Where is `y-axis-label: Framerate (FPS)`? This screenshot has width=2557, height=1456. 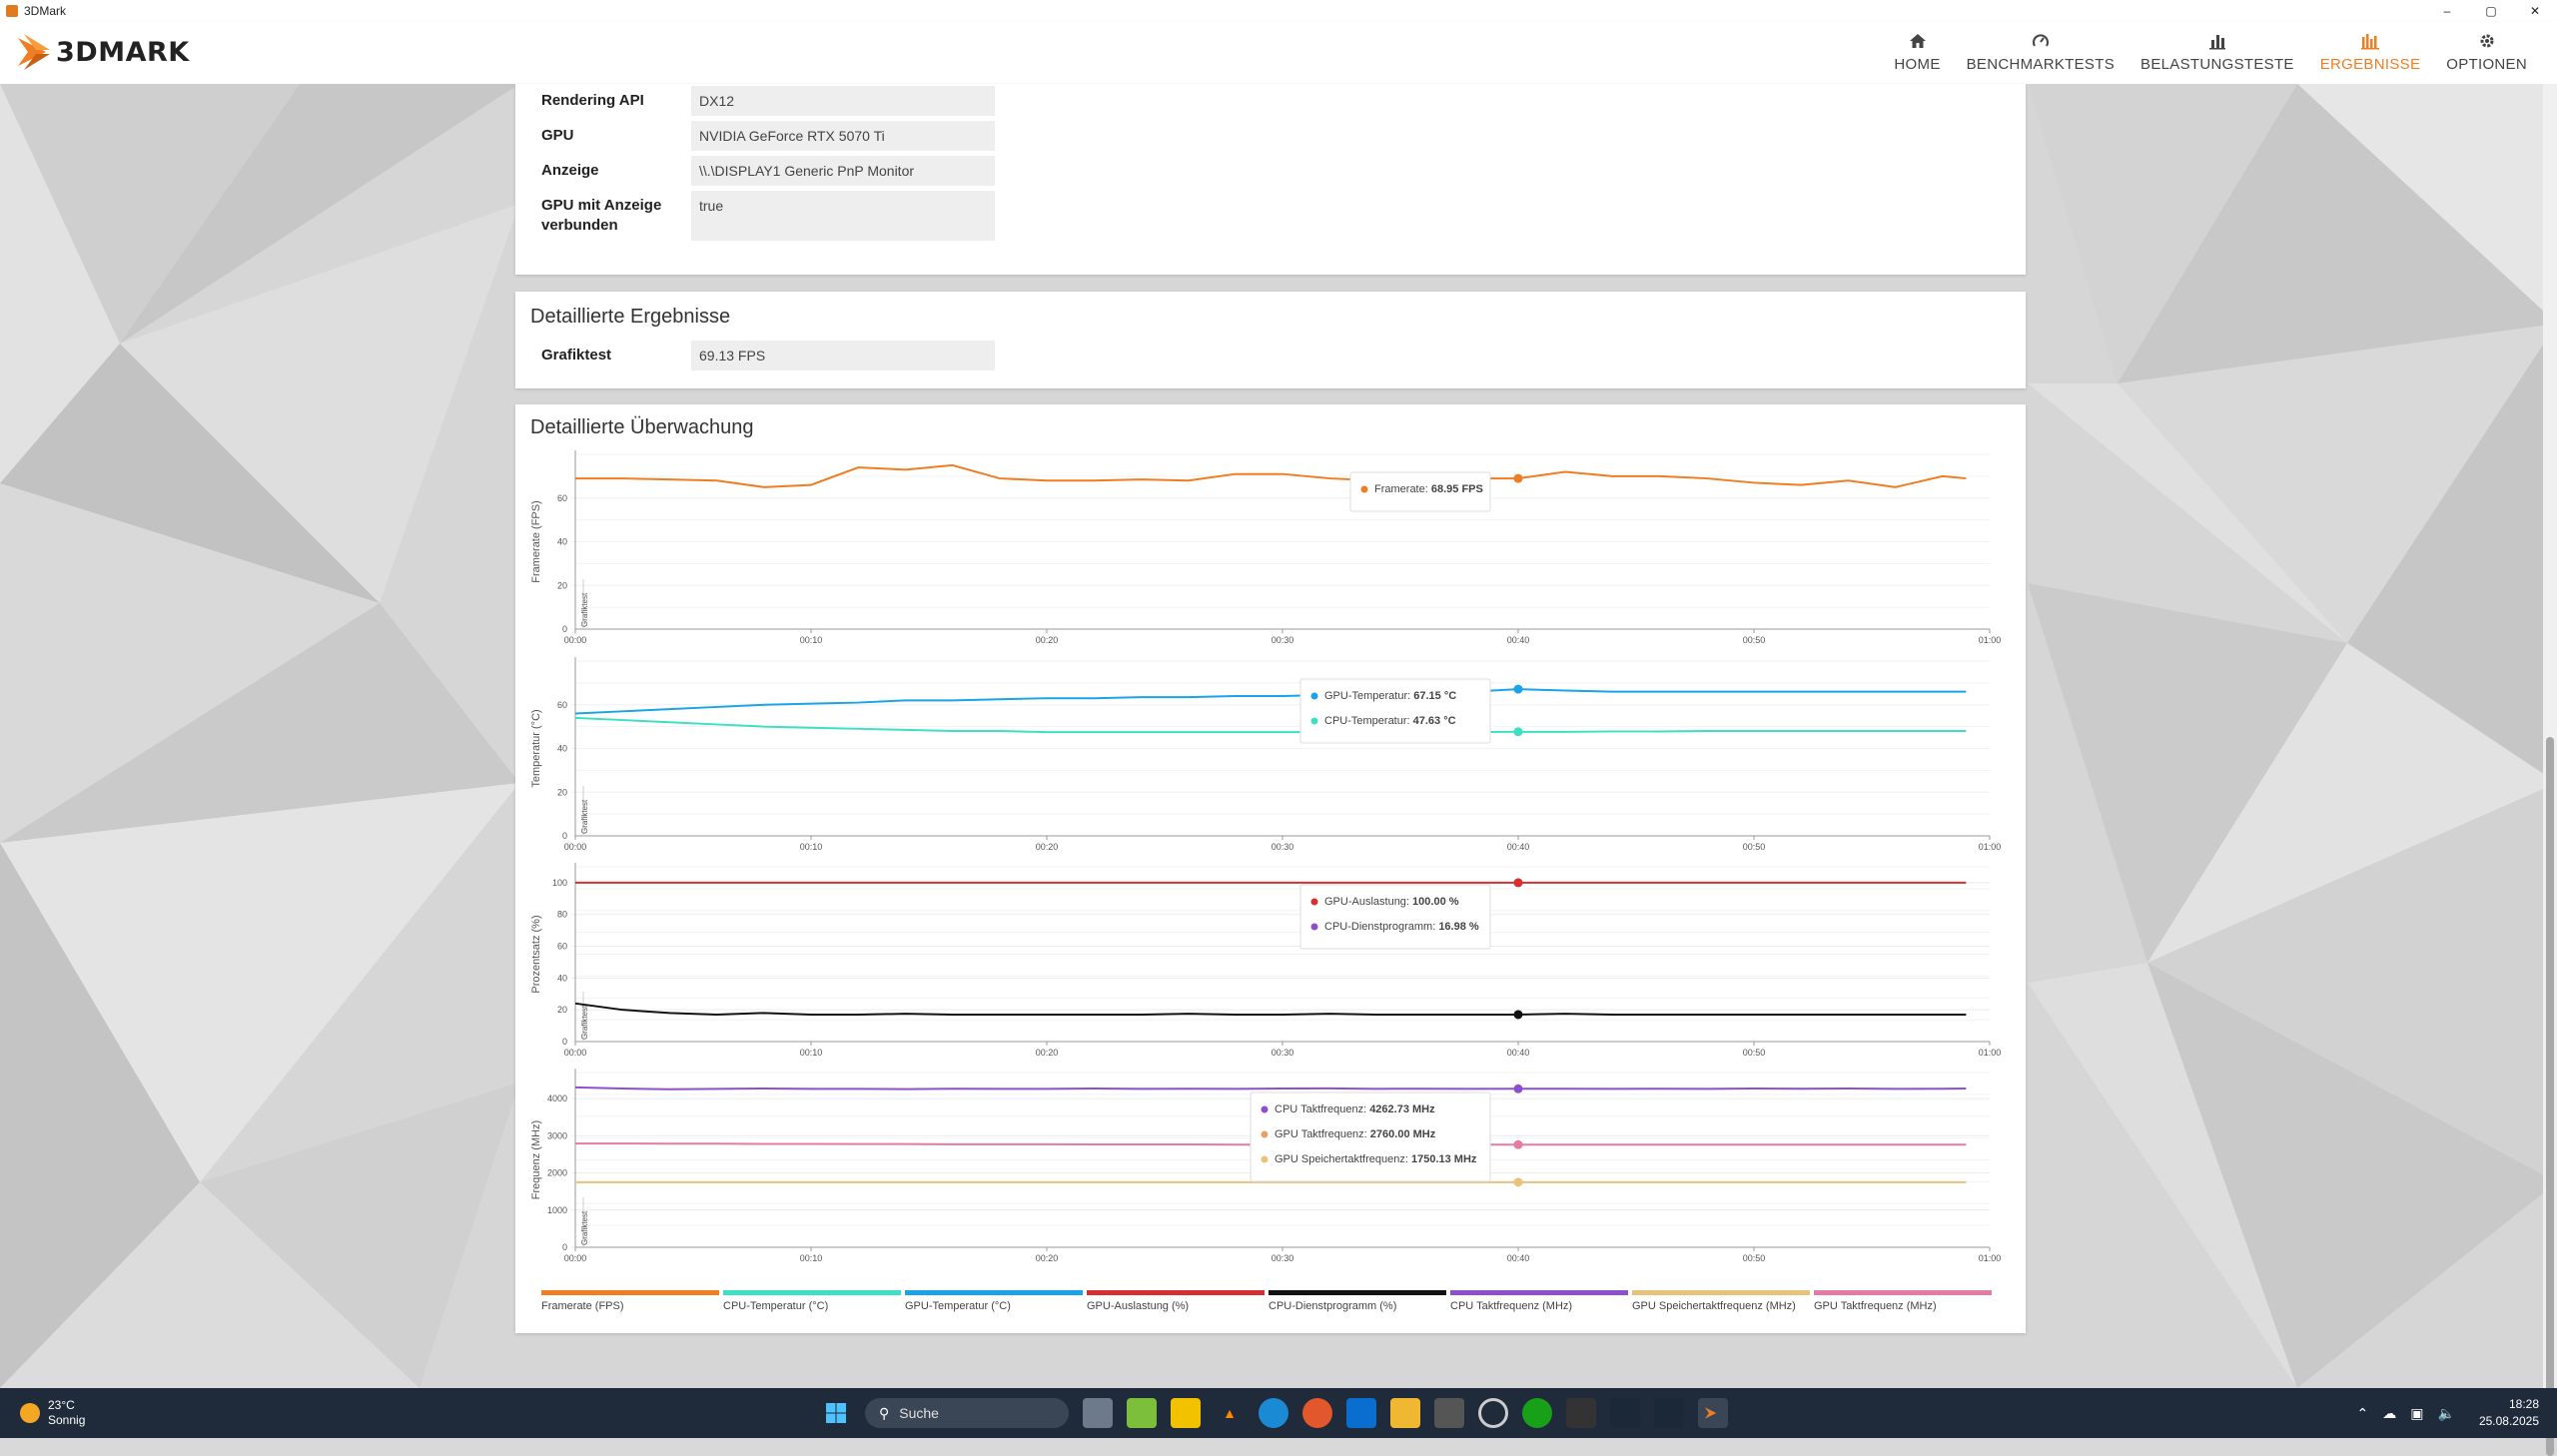 y-axis-label: Framerate (FPS) is located at coordinates (536, 541).